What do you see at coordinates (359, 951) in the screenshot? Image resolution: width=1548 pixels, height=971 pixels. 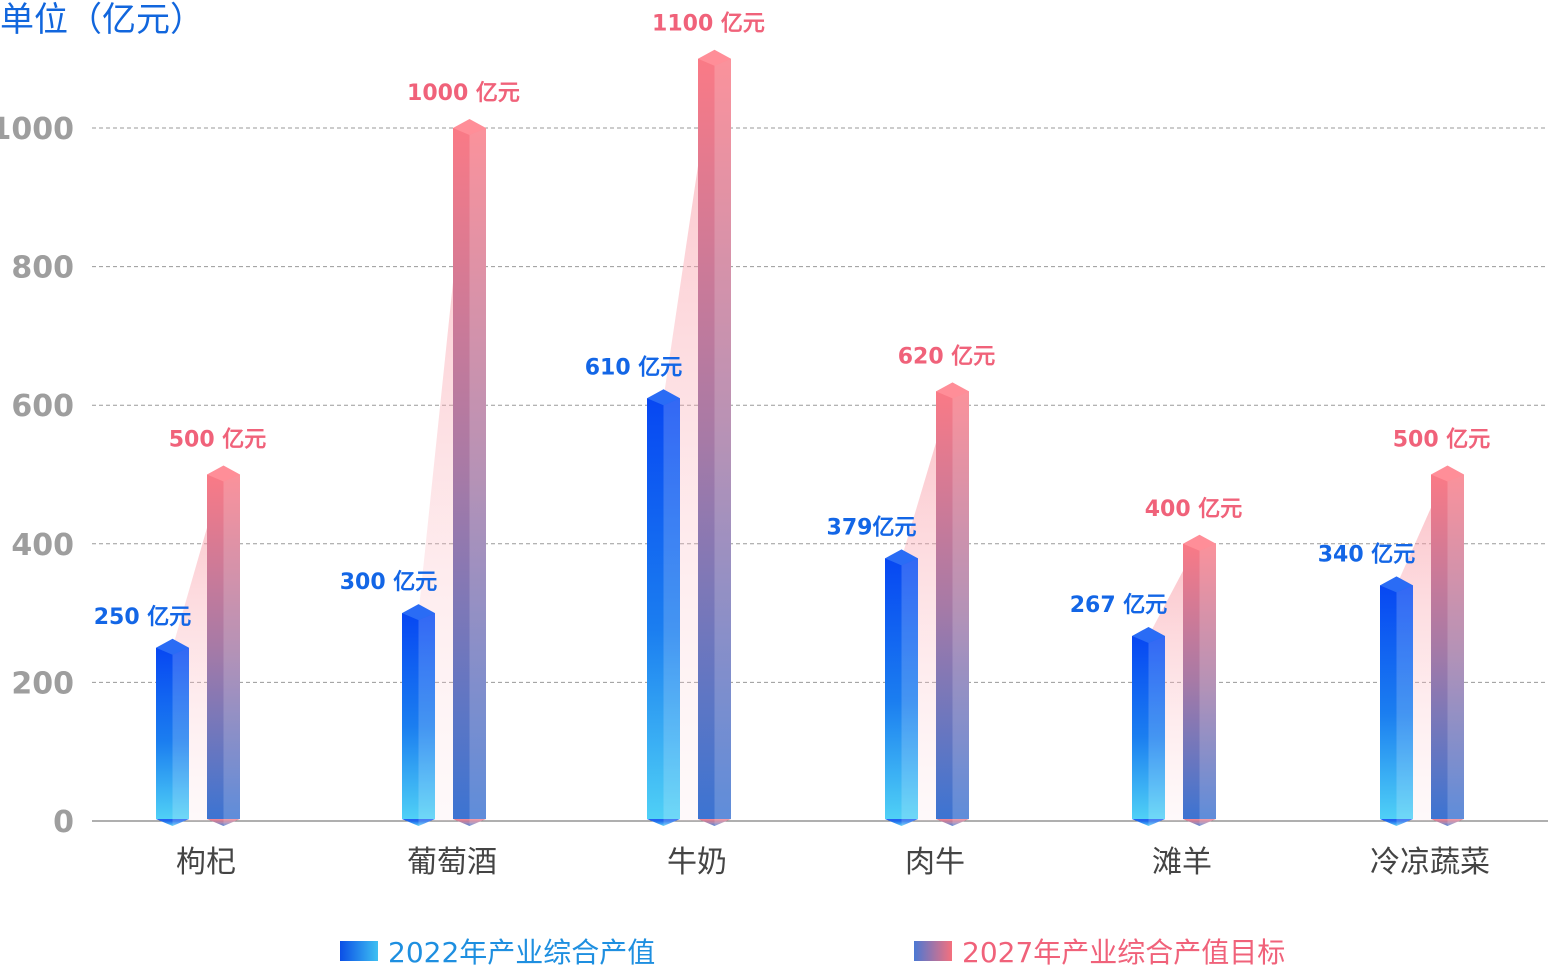 I see `legend-swatch-2022` at bounding box center [359, 951].